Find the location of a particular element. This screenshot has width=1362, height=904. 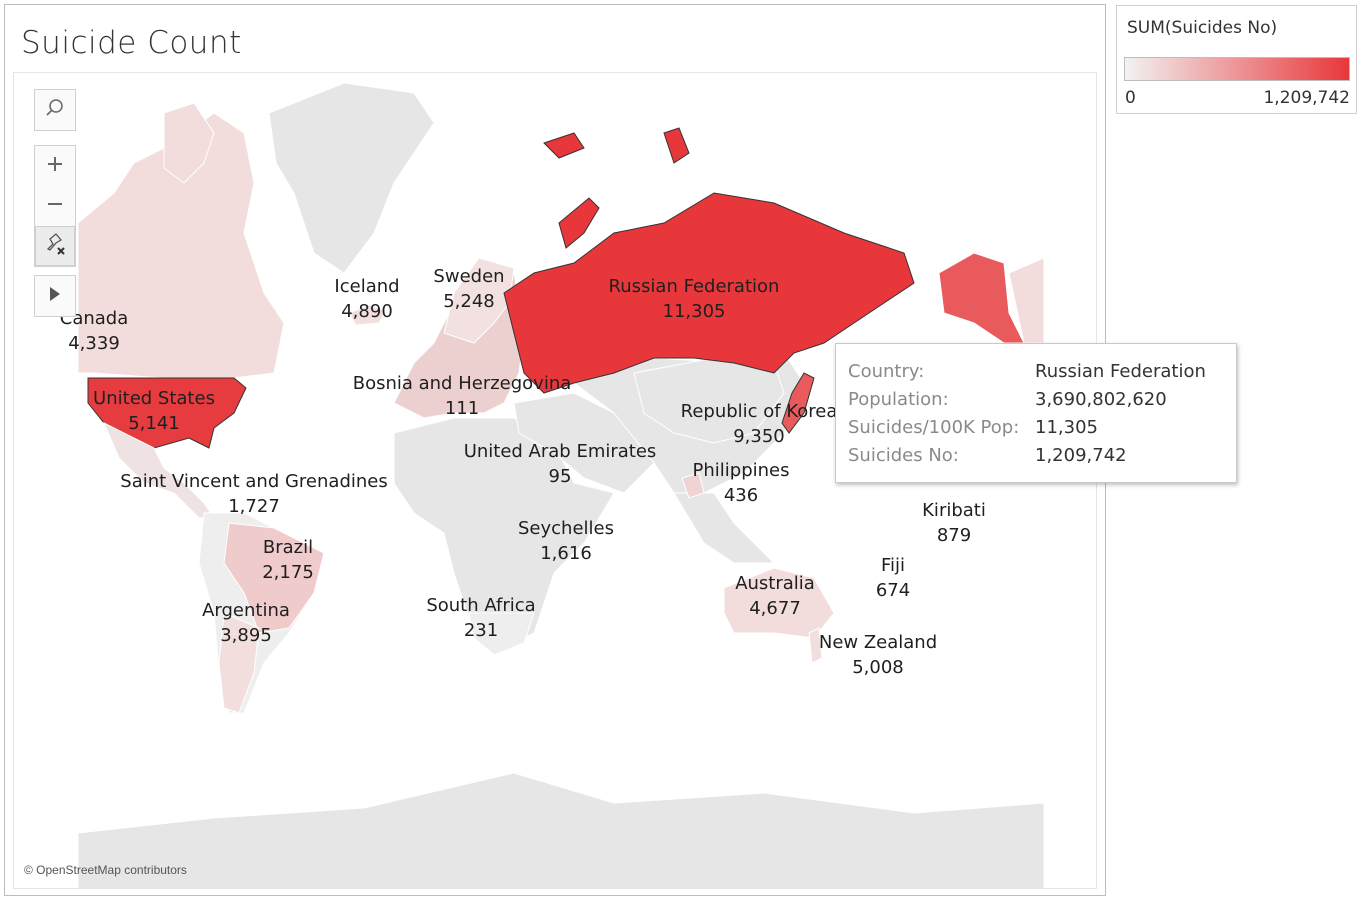

search-icon is located at coordinates (55, 110).